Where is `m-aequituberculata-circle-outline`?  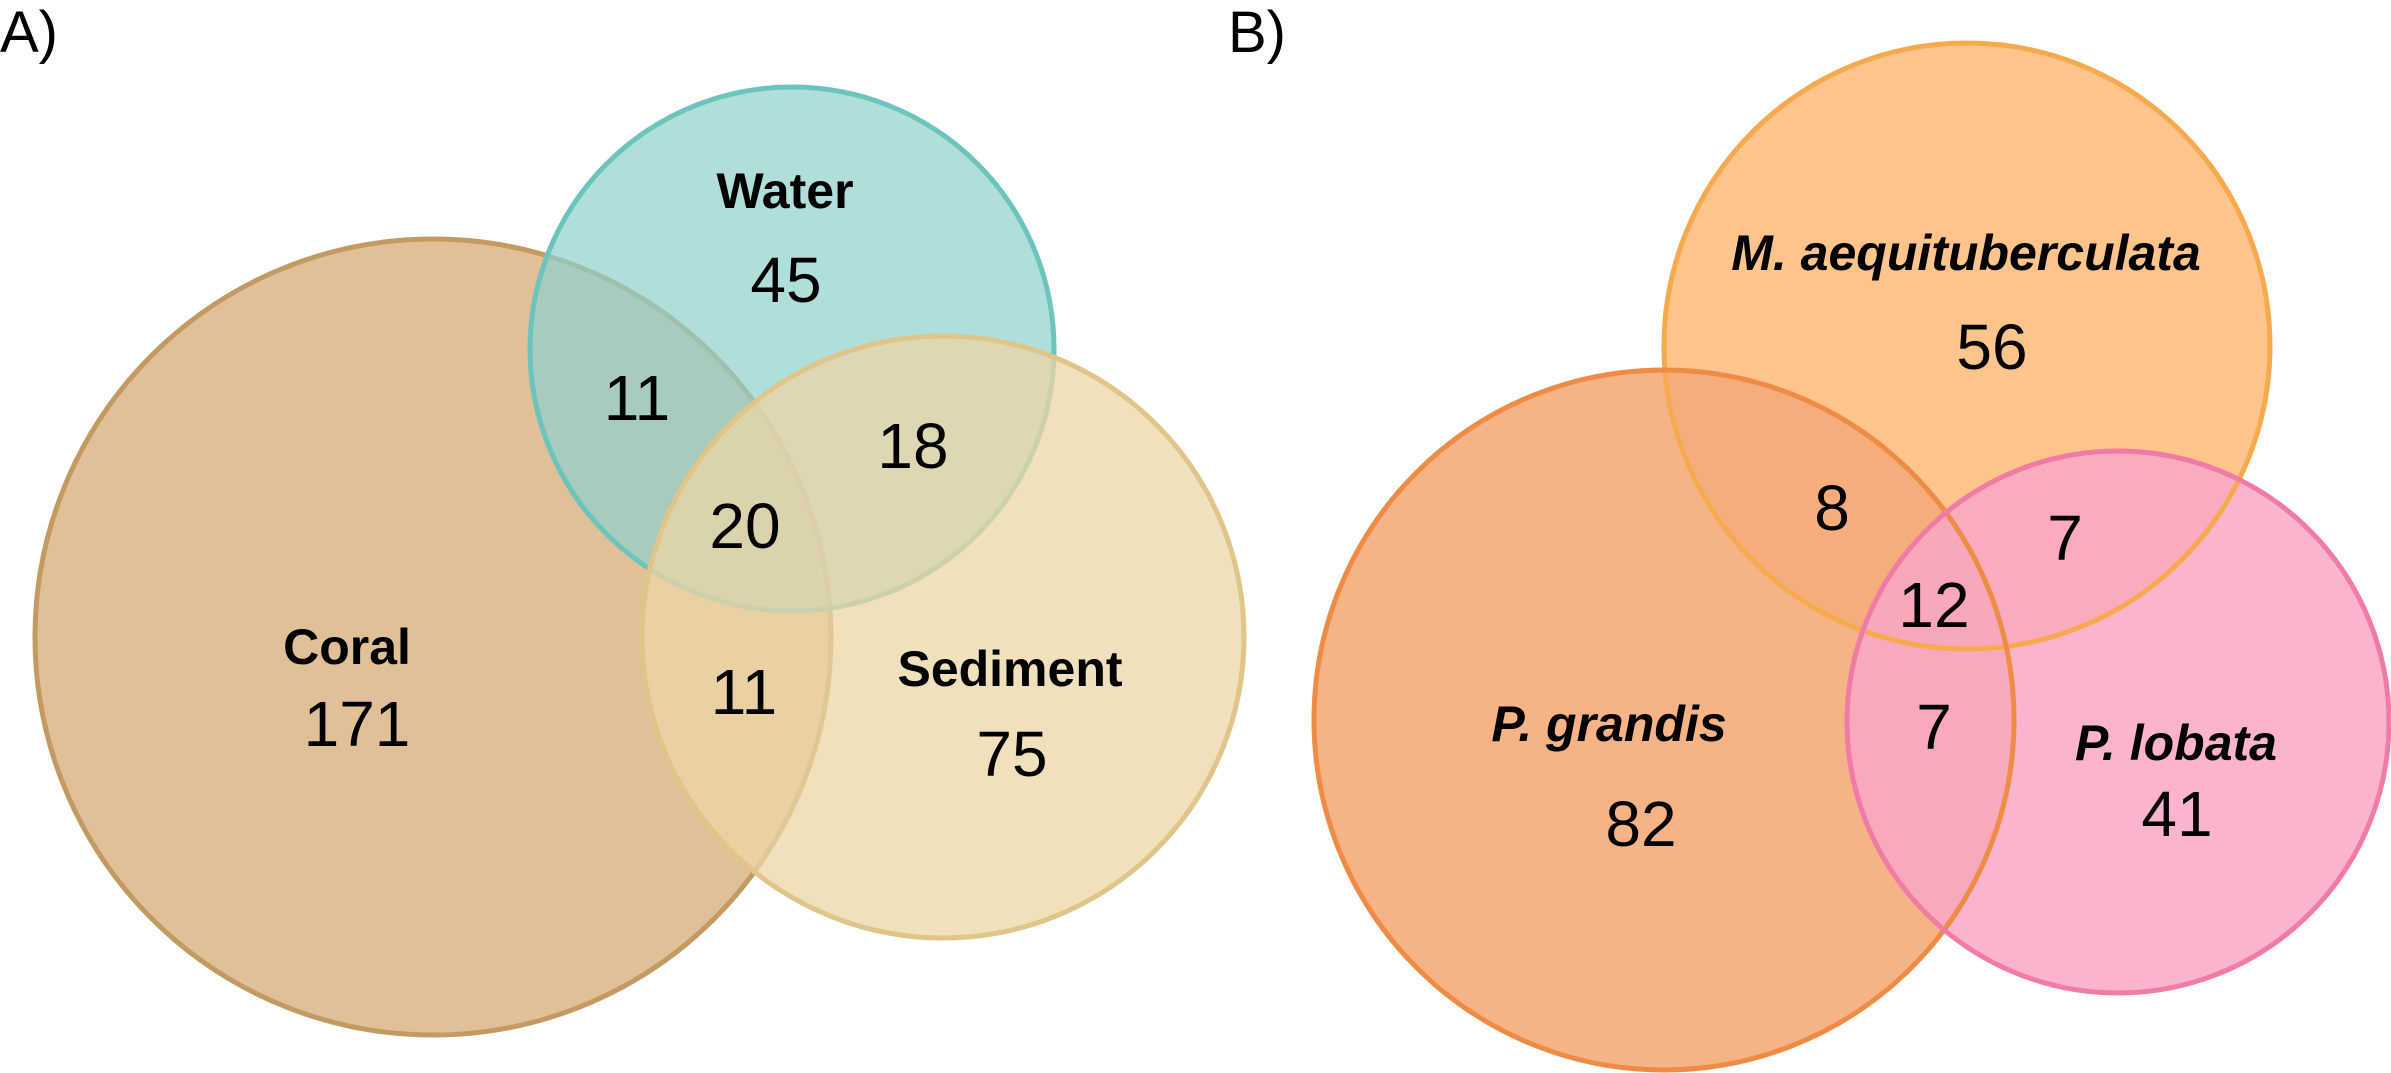
m-aequituberculata-circle-outline is located at coordinates (1967, 346).